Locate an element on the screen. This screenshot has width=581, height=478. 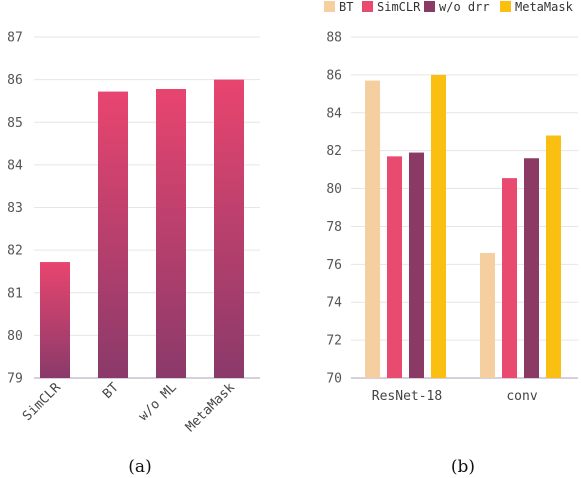
chart-b-y-tick-label: 84 is located at coordinates (334, 113).